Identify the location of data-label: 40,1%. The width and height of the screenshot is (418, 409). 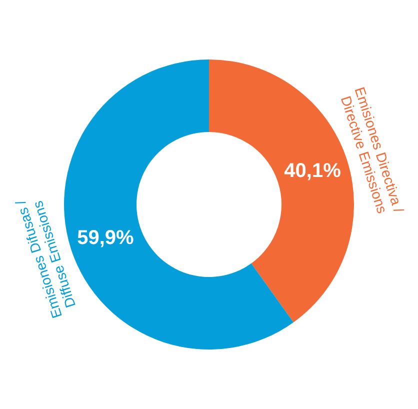
(313, 171).